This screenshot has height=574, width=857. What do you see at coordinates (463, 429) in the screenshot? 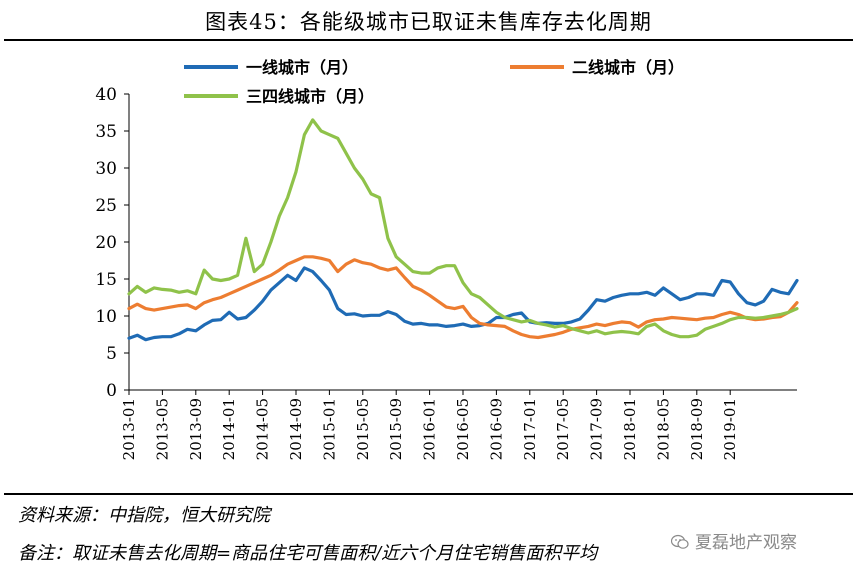
I see `x-tick-label: 2016-05` at bounding box center [463, 429].